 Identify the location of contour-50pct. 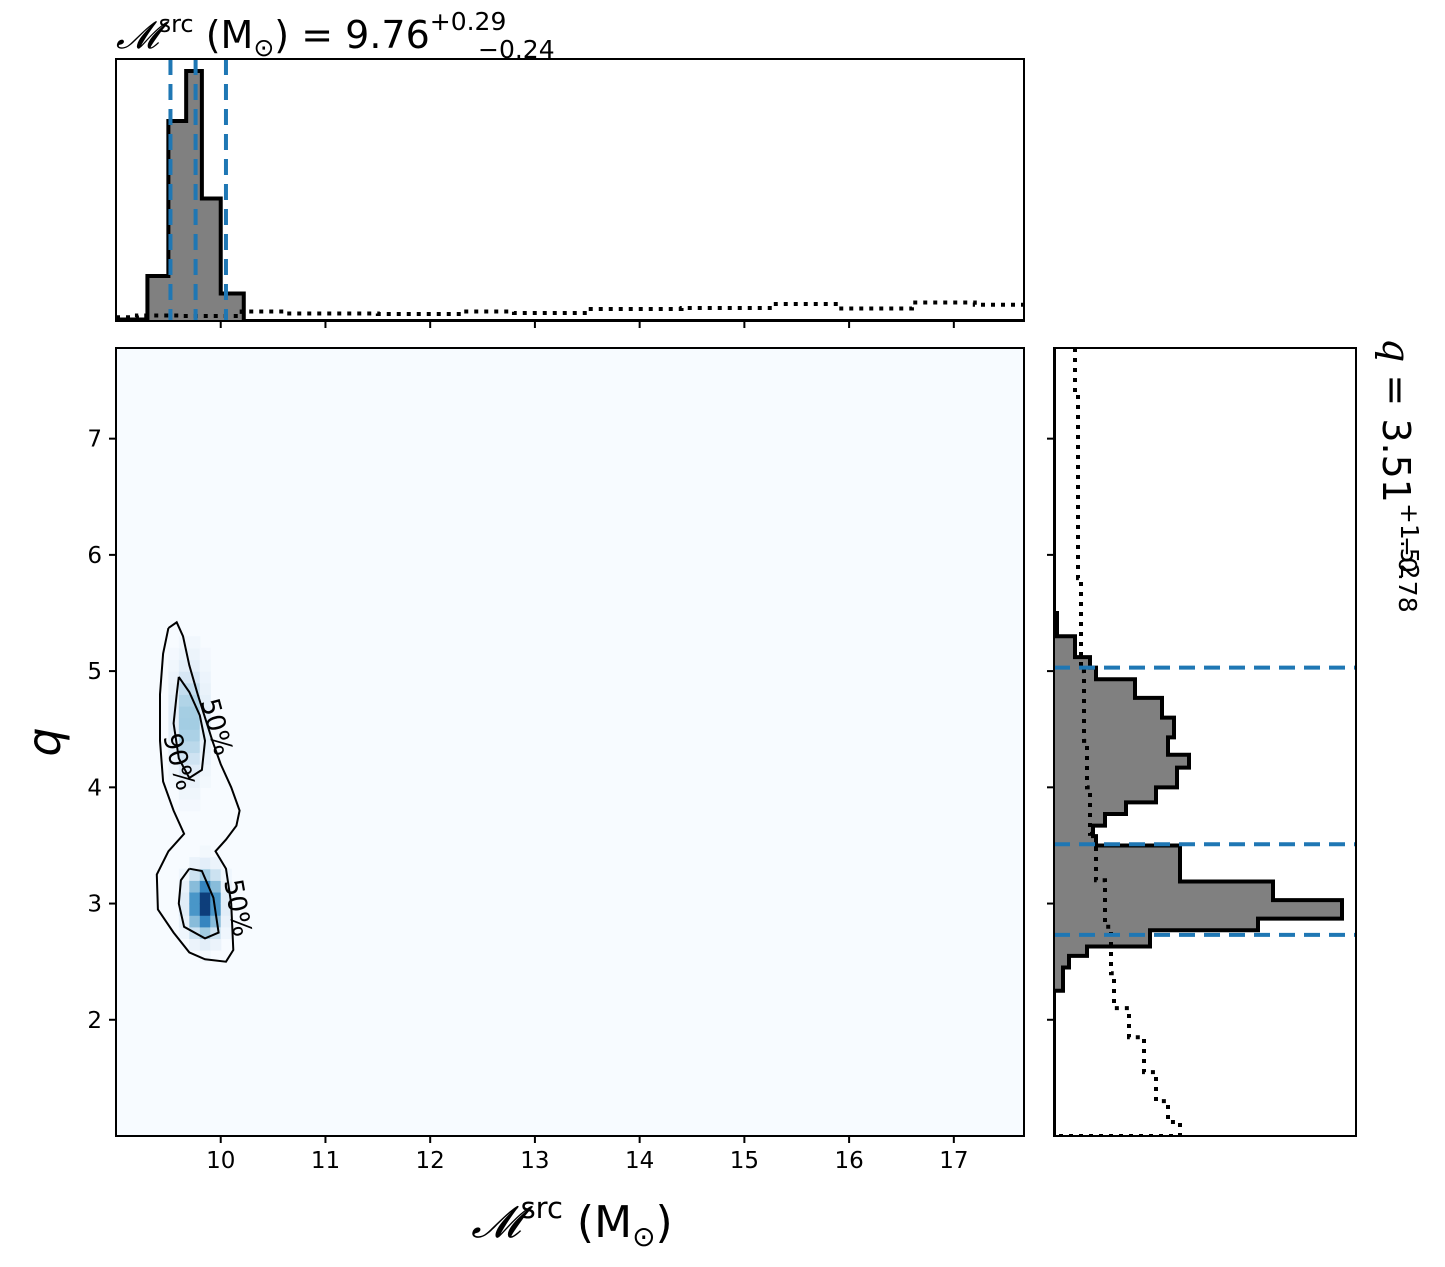
(189, 728).